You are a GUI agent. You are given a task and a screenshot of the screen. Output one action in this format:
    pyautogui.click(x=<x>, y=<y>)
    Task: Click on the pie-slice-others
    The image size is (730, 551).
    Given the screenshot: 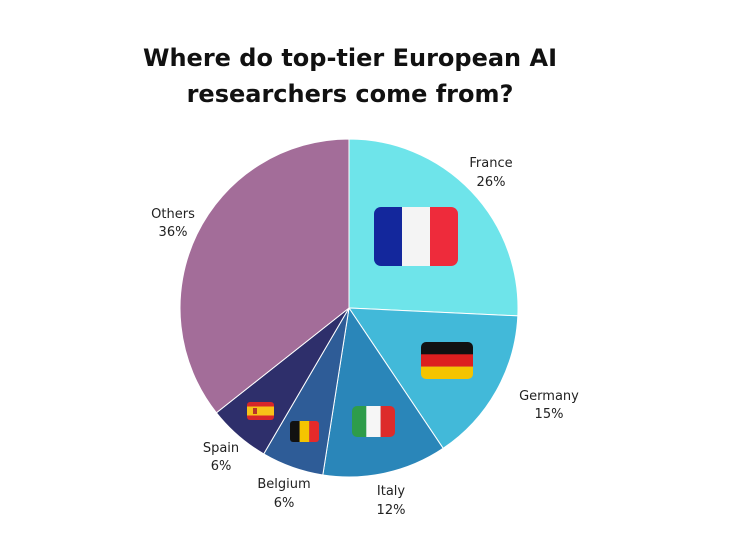 What is the action you would take?
    pyautogui.click(x=264, y=276)
    